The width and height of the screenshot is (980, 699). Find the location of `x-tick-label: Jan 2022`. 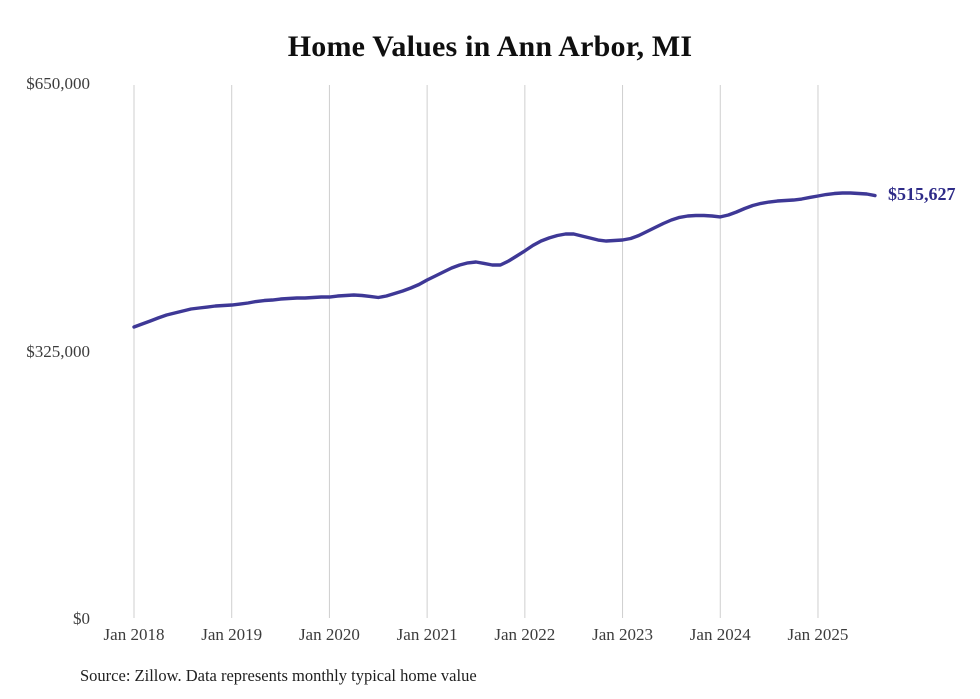

x-tick-label: Jan 2022 is located at coordinates (525, 634).